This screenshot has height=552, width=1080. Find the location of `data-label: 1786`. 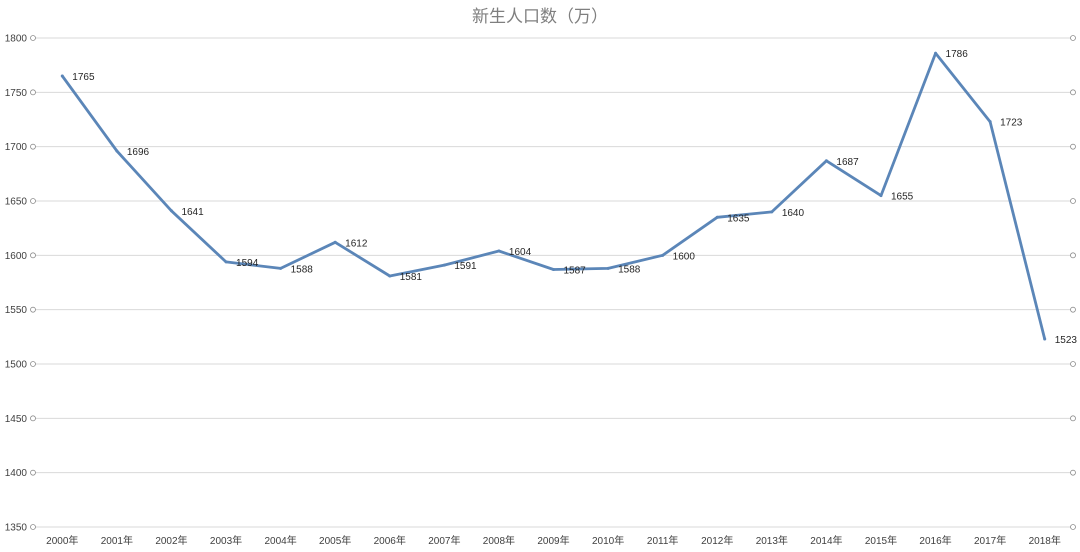

data-label: 1786 is located at coordinates (957, 54).